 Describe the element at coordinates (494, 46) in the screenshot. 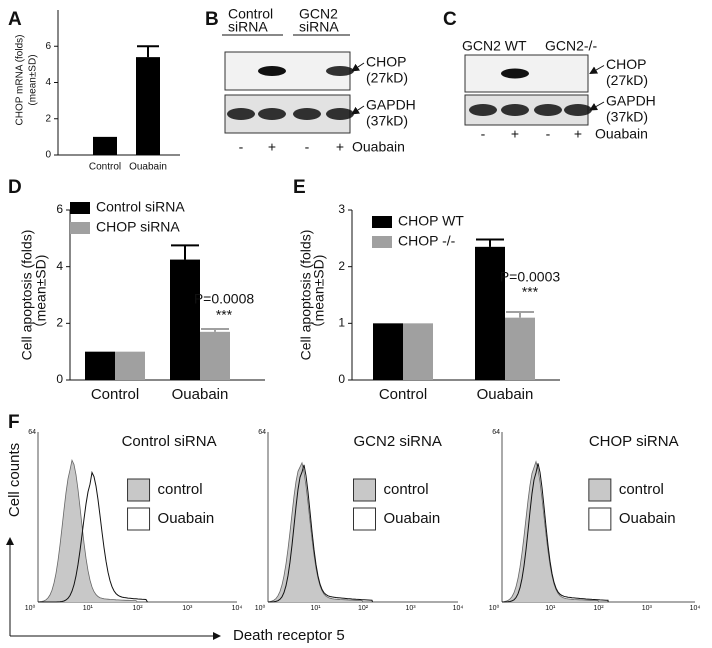

I see `group-label: GCN2 WT` at that location.